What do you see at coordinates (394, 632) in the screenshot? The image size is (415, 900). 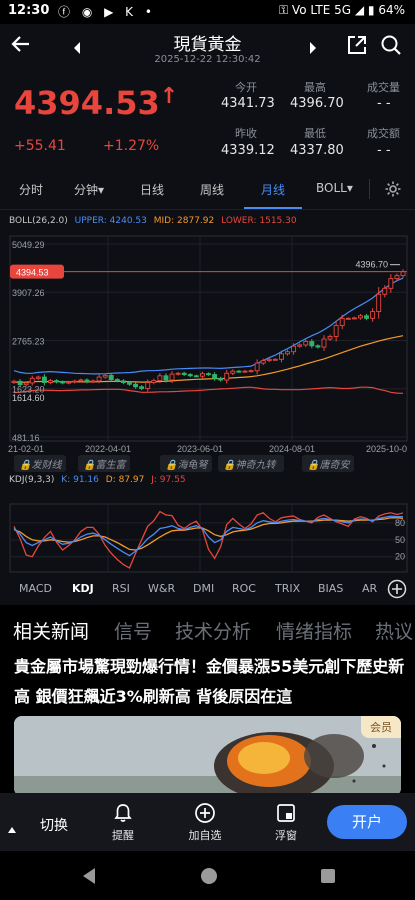 I see `tab-hot-discussion: 热议` at bounding box center [394, 632].